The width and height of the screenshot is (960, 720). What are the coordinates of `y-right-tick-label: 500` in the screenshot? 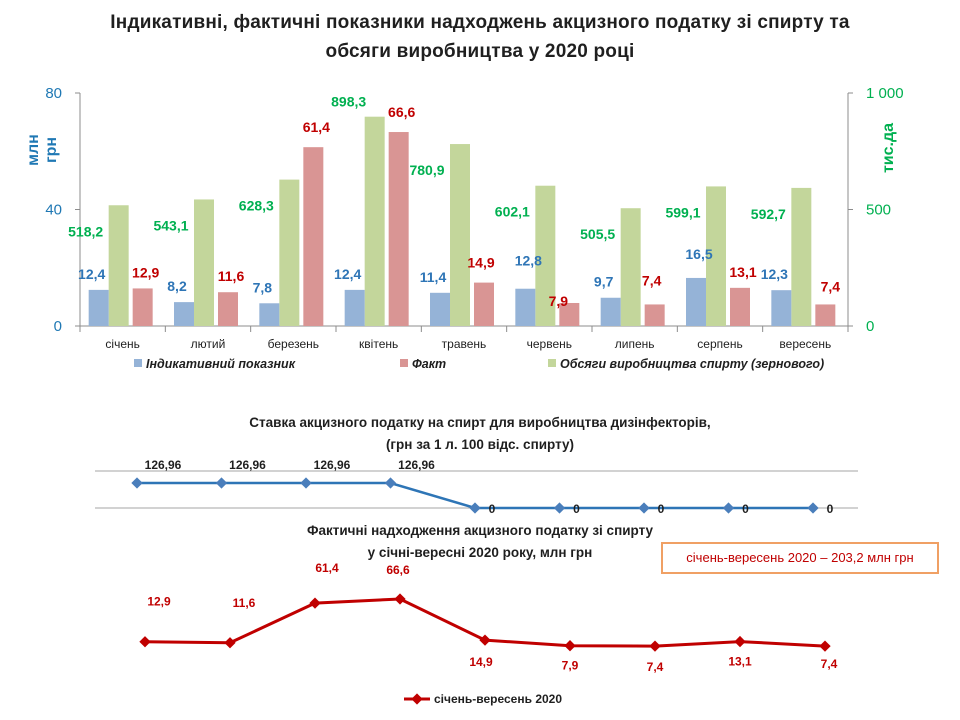 It's located at (878, 210).